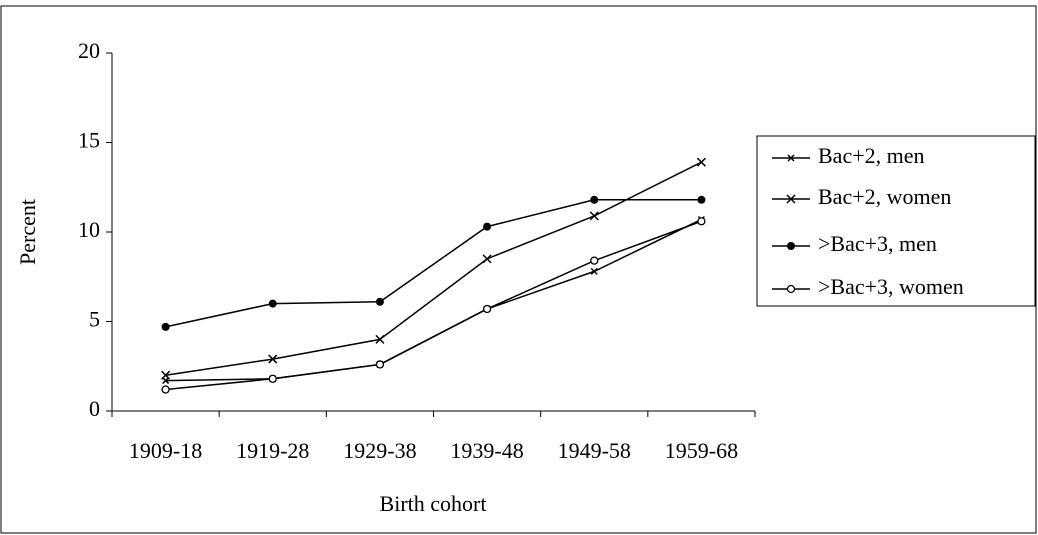 Image resolution: width=1038 pixels, height=535 pixels. I want to click on y-tick-label: 15, so click(89, 140).